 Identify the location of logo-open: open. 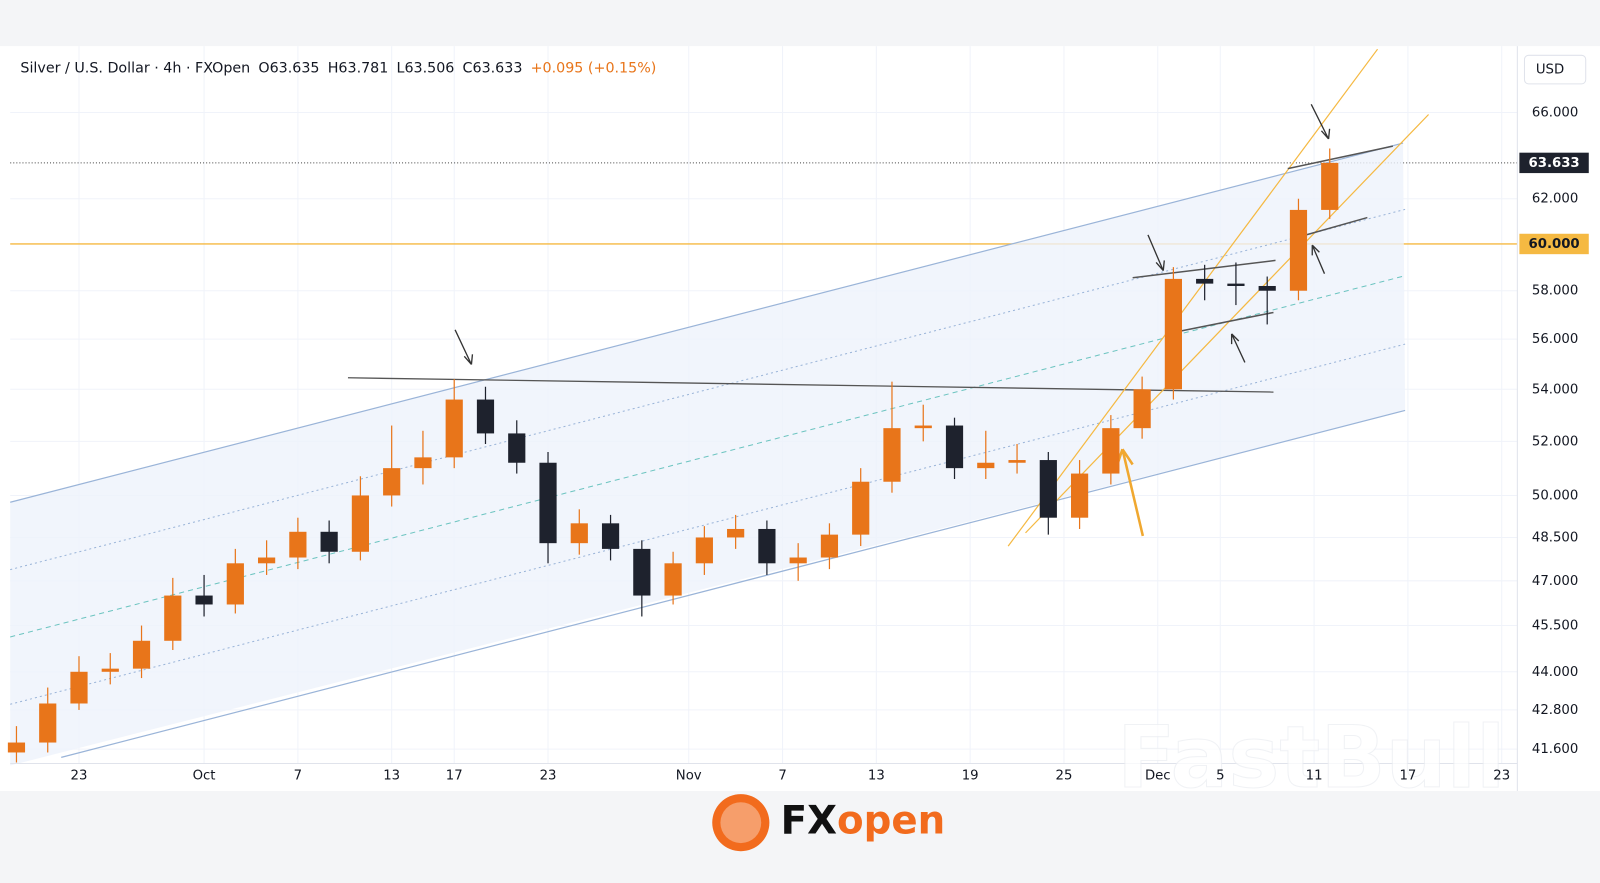
(891, 820).